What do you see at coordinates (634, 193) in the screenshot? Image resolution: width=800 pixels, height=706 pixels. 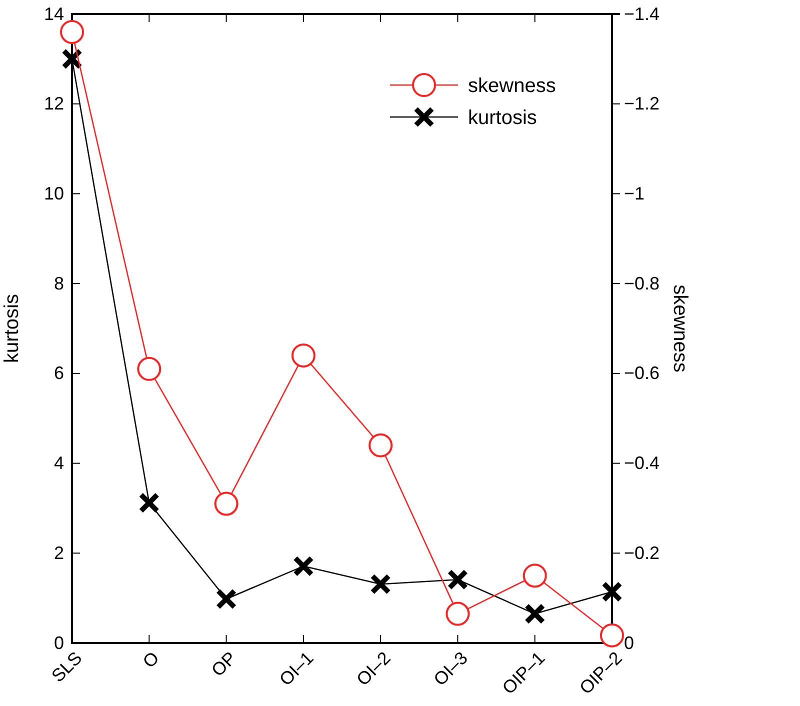 I see `y2-tick-label: −1` at bounding box center [634, 193].